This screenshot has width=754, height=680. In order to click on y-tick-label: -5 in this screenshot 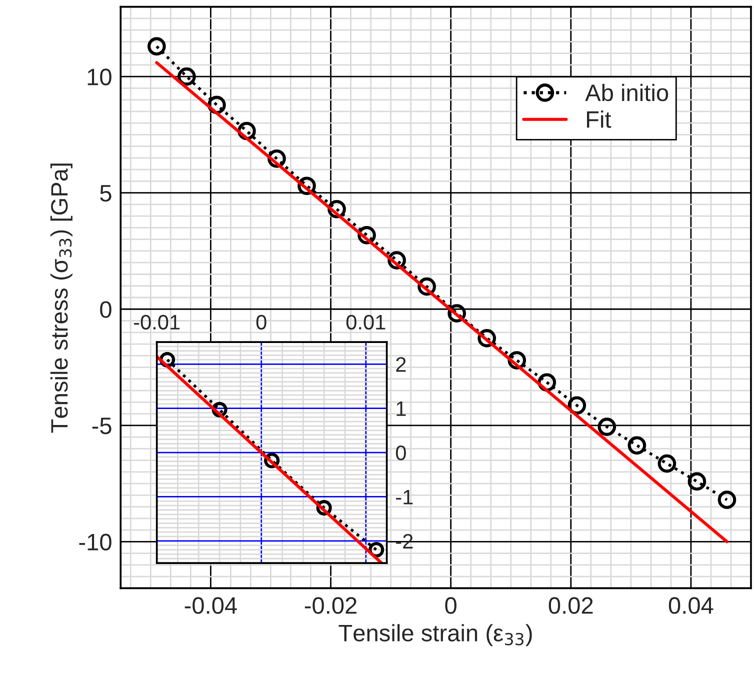, I will do `click(102, 426)`.